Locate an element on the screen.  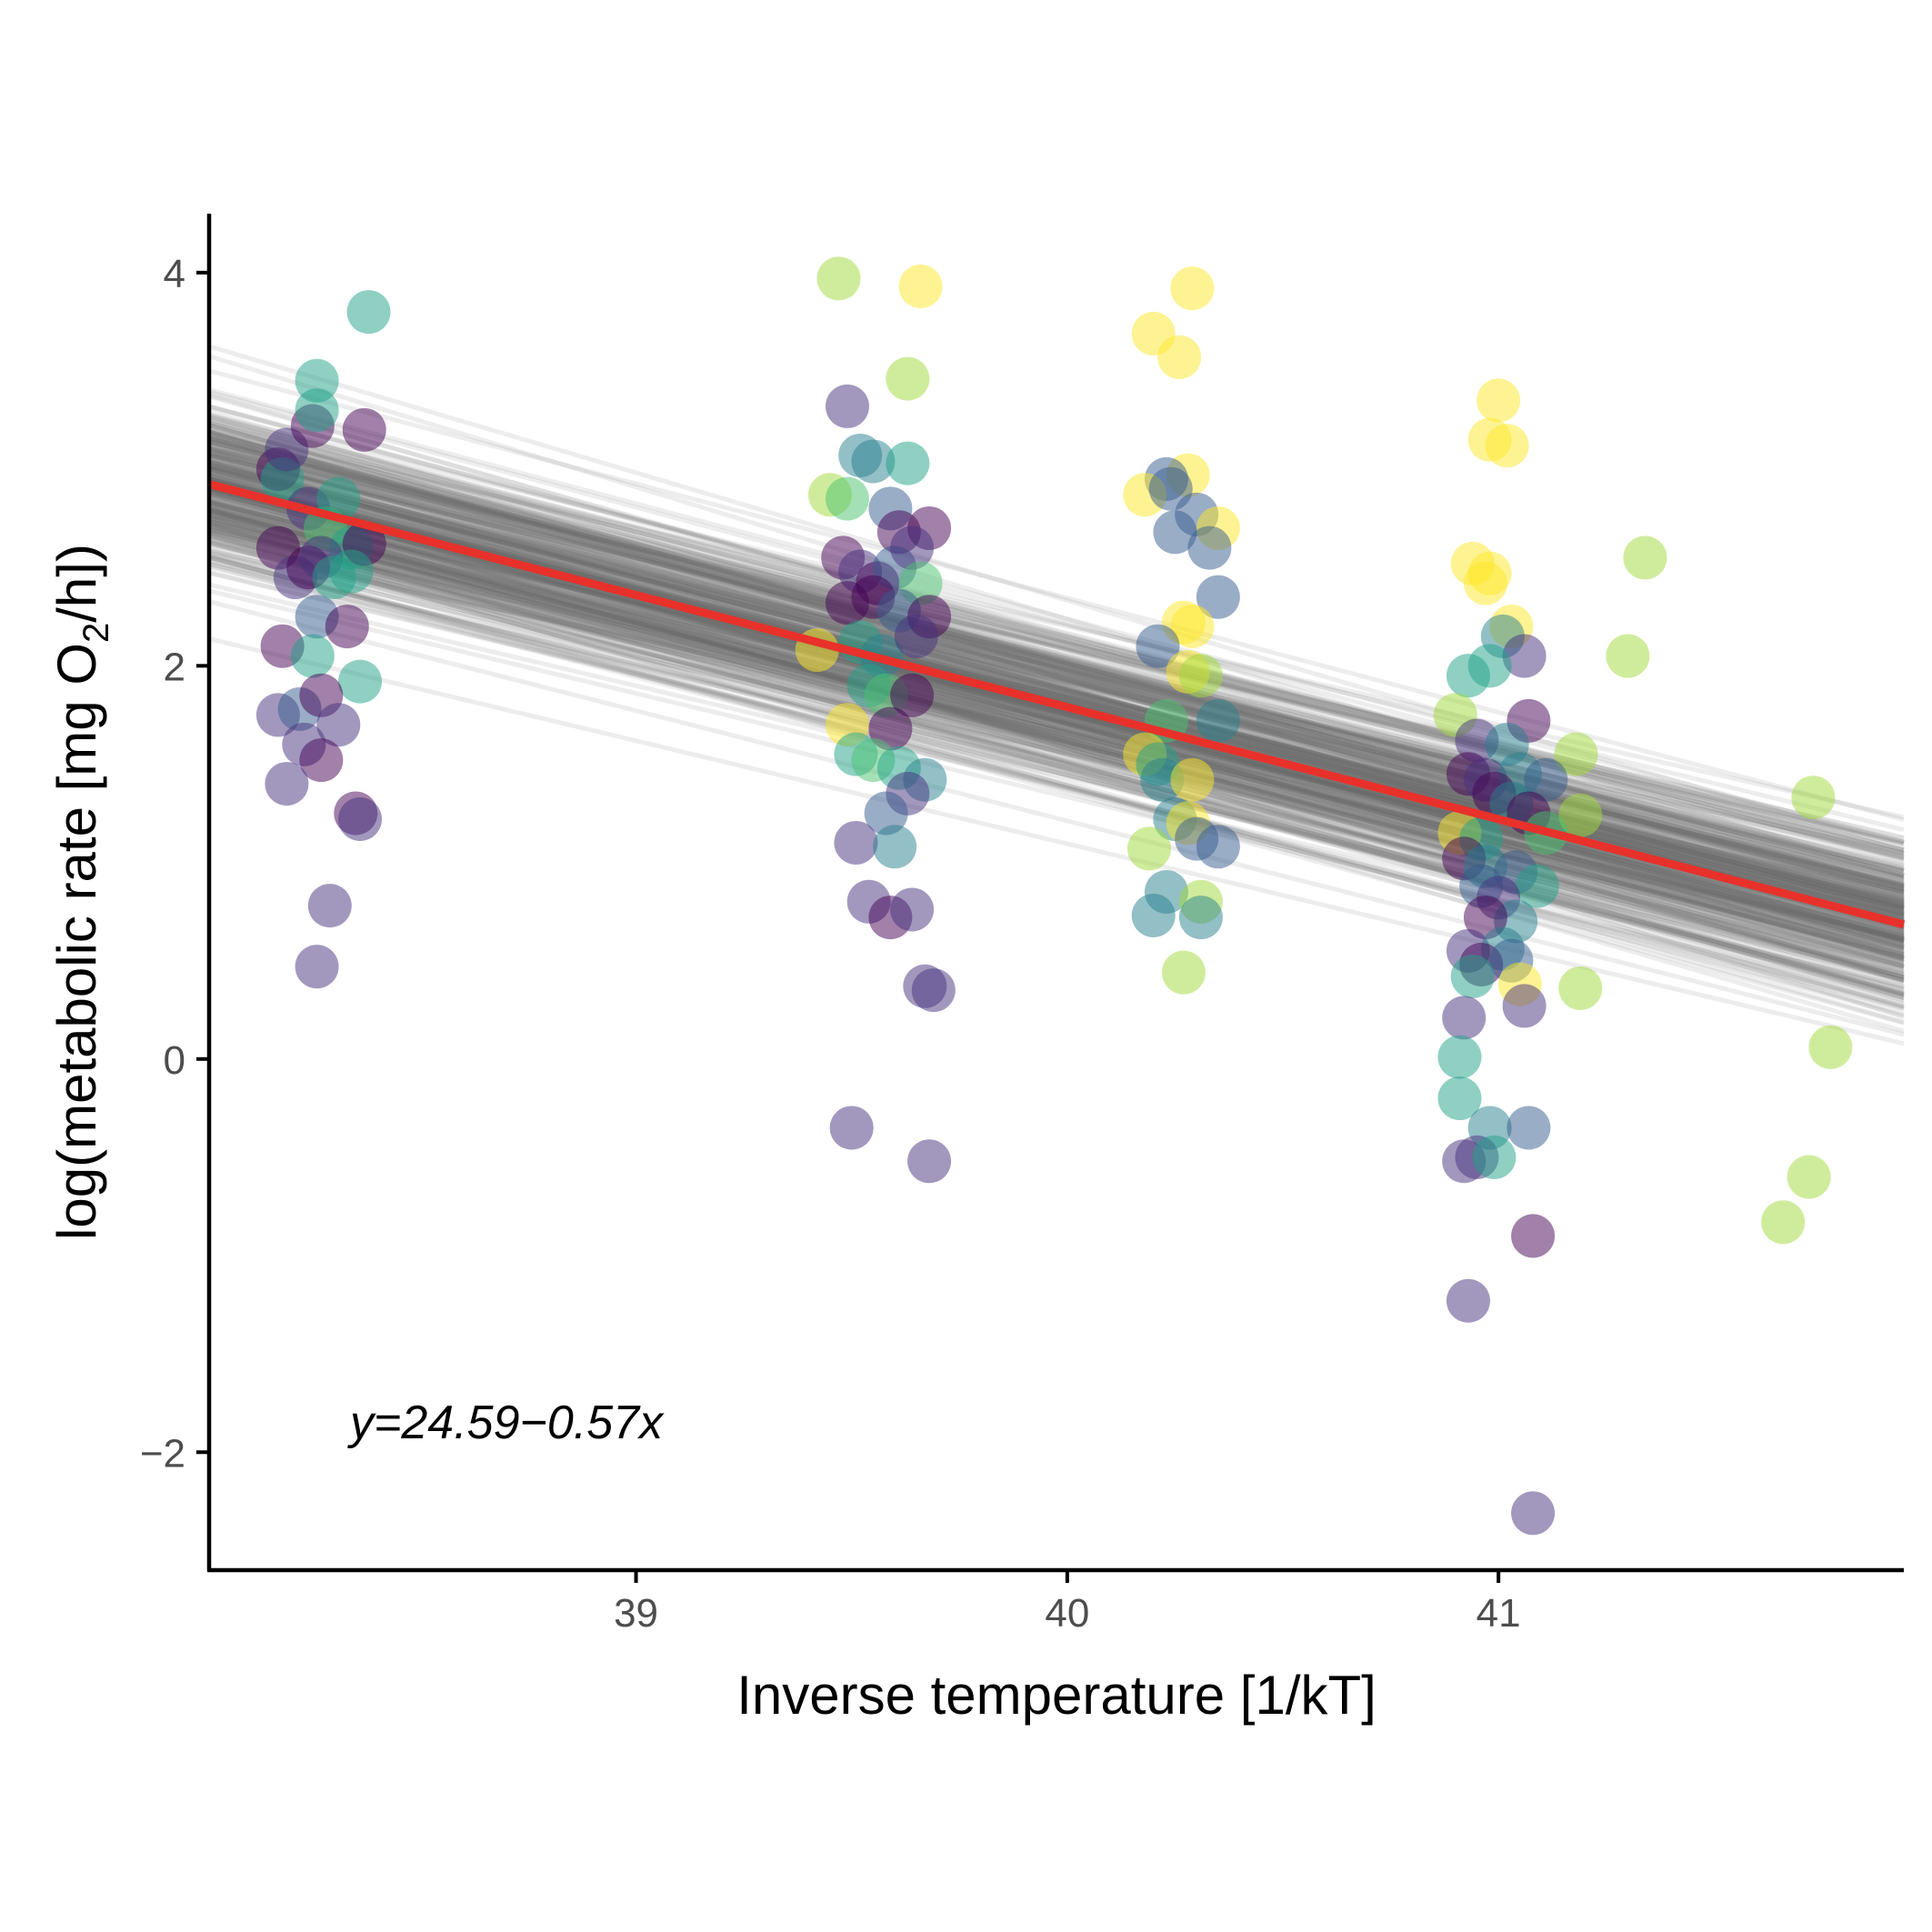
y-axis-title: log(metabolic rate [mg O2/h]) is located at coordinates (81, 892).